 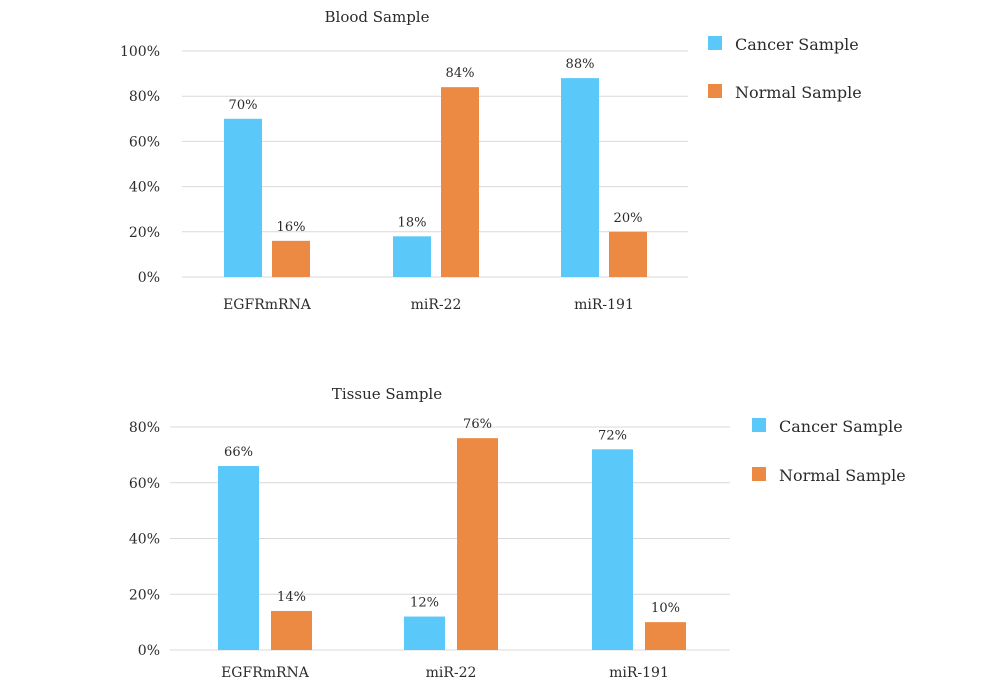 I want to click on data-label: 20%, so click(x=628, y=218).